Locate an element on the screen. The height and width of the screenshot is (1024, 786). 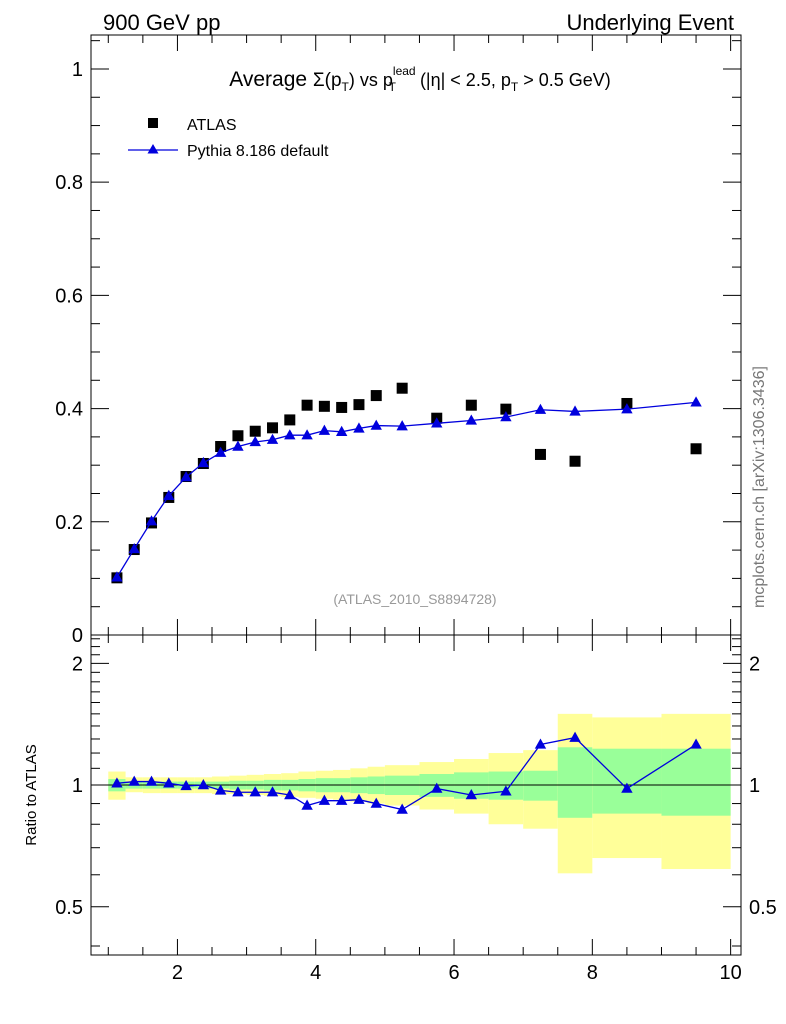
title-mid: ) vs p is located at coordinates (371, 80).